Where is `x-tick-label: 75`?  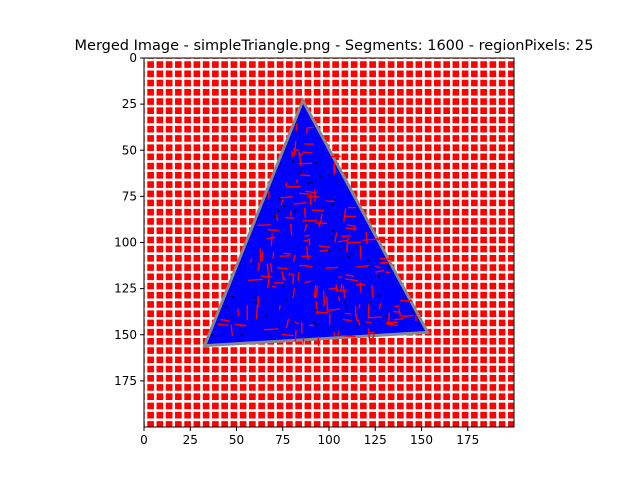
x-tick-label: 75 is located at coordinates (282, 440).